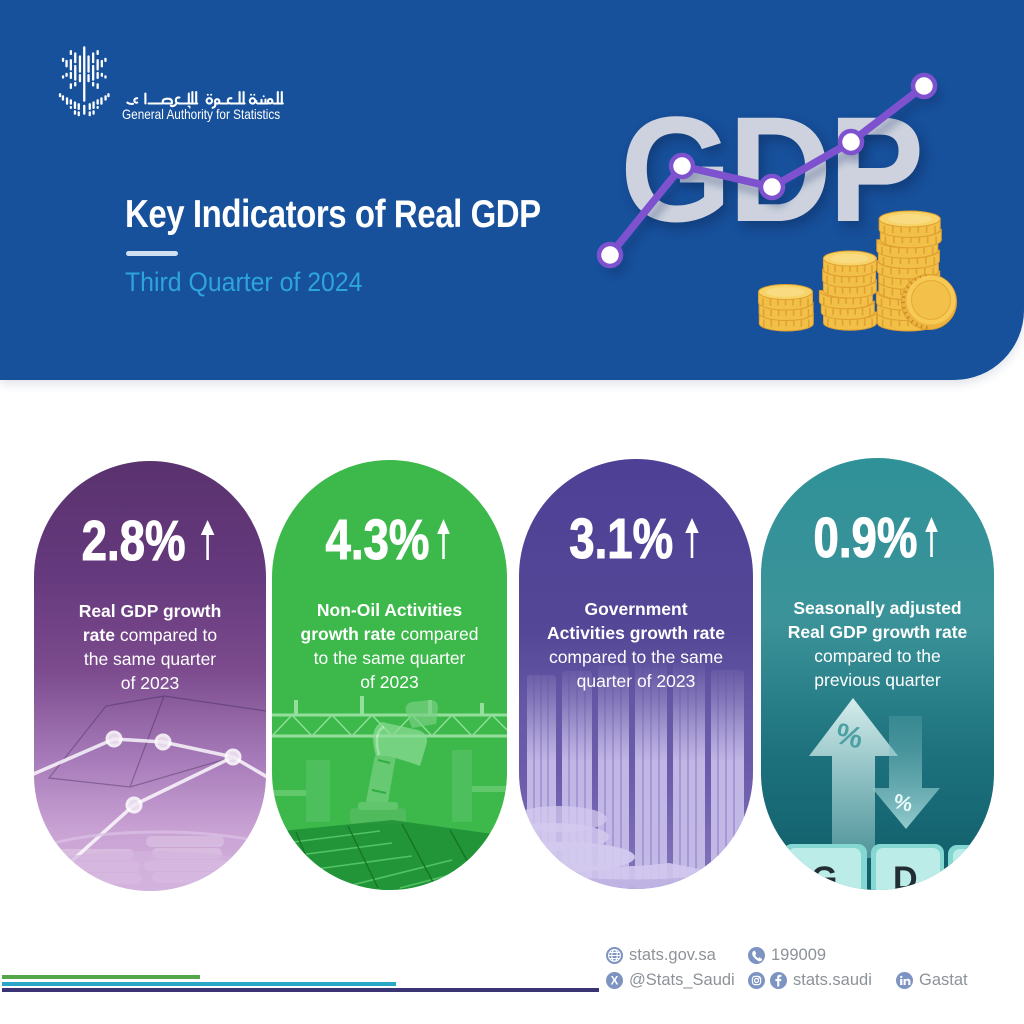 Image resolution: width=1024 pixels, height=1024 pixels. What do you see at coordinates (905, 875) in the screenshot?
I see `svg-text: D` at bounding box center [905, 875].